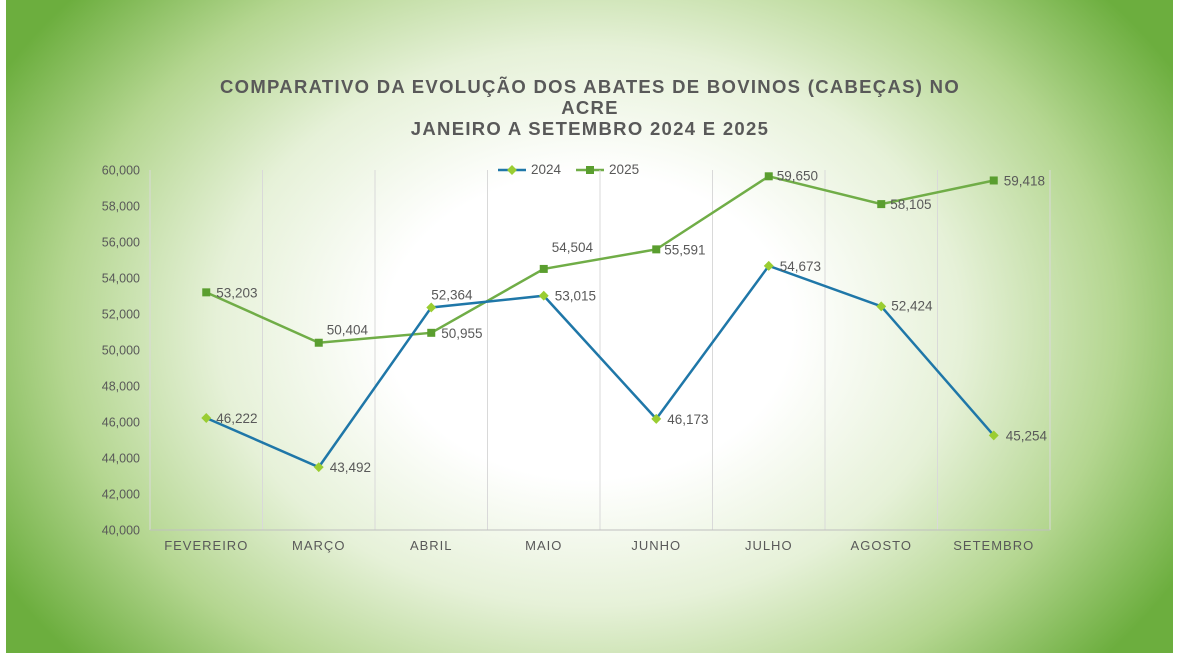  Describe the element at coordinates (912, 305) in the screenshot. I see `data-label-2024: 52,424` at that location.